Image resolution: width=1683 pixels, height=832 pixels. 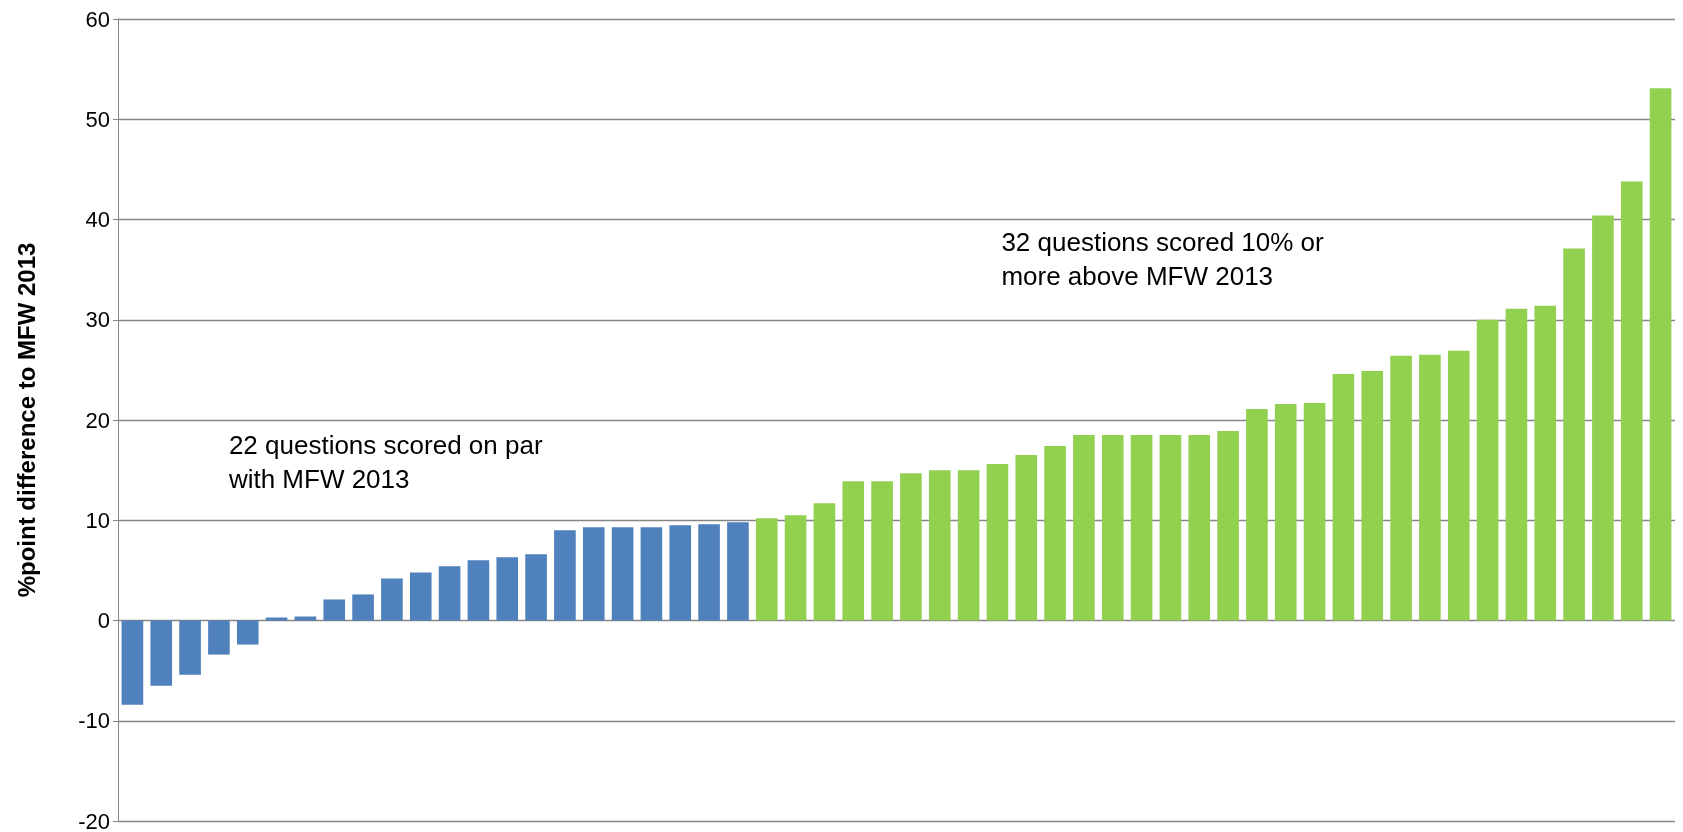 What do you see at coordinates (97, 119) in the screenshot?
I see `y-tick-label: 50` at bounding box center [97, 119].